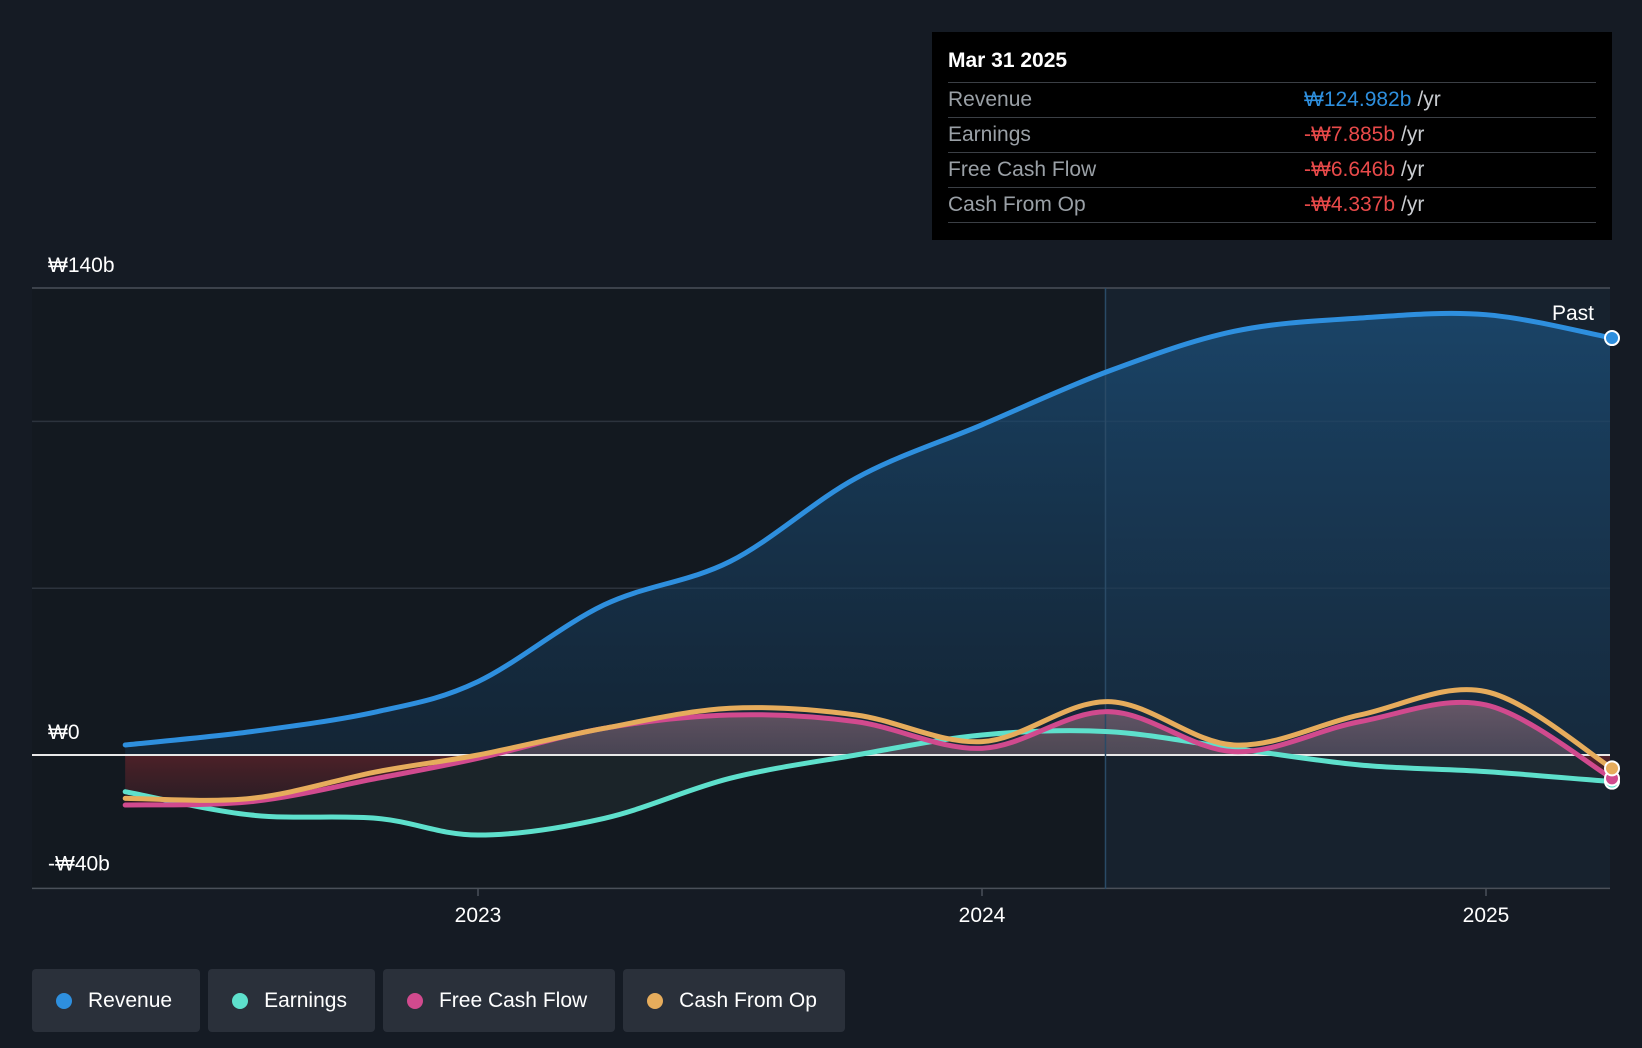  I want to click on tooltip-value: -₩7.885b, so click(1350, 134).